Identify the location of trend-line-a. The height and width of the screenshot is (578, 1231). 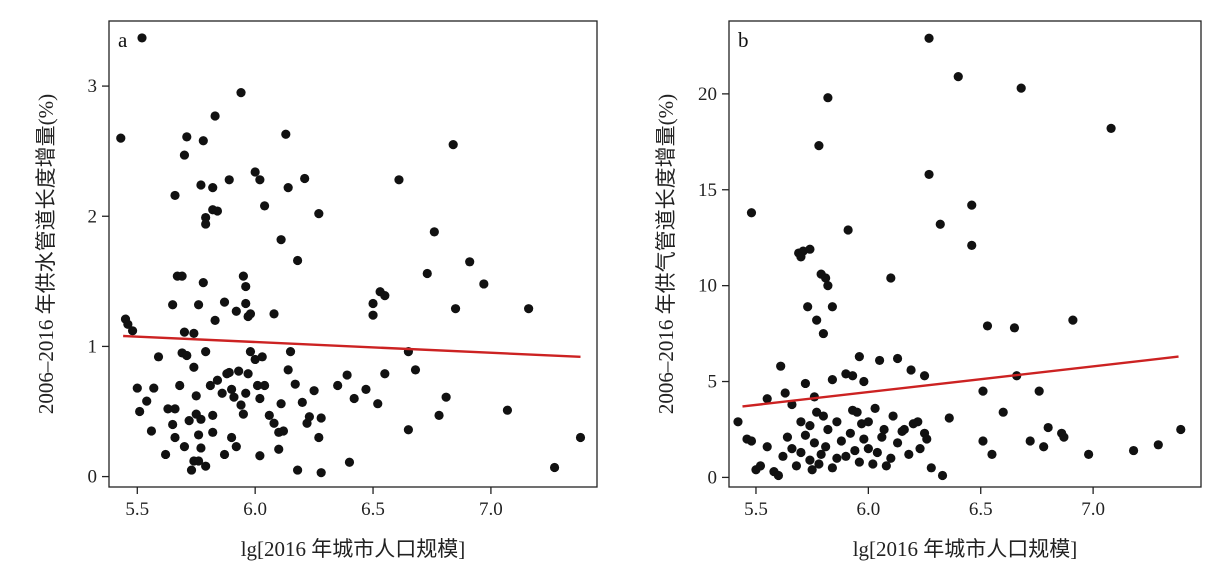
(352, 346).